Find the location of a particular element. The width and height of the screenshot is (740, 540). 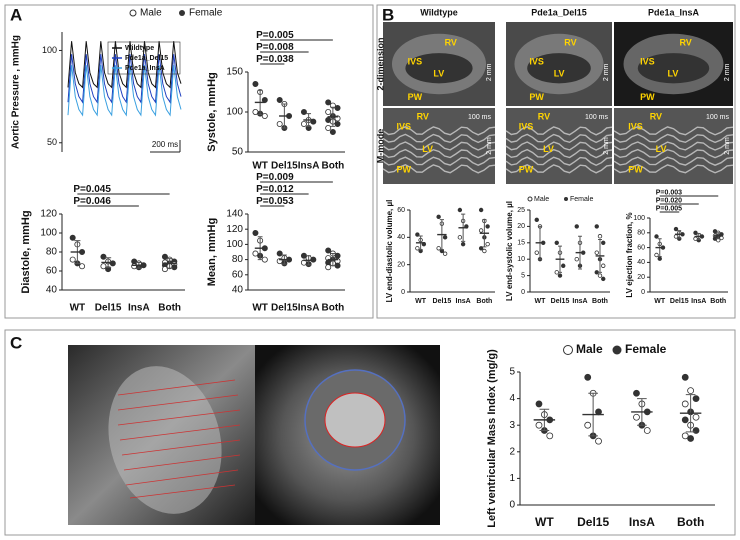

significance-label: P=0.020 is located at coordinates (669, 201).